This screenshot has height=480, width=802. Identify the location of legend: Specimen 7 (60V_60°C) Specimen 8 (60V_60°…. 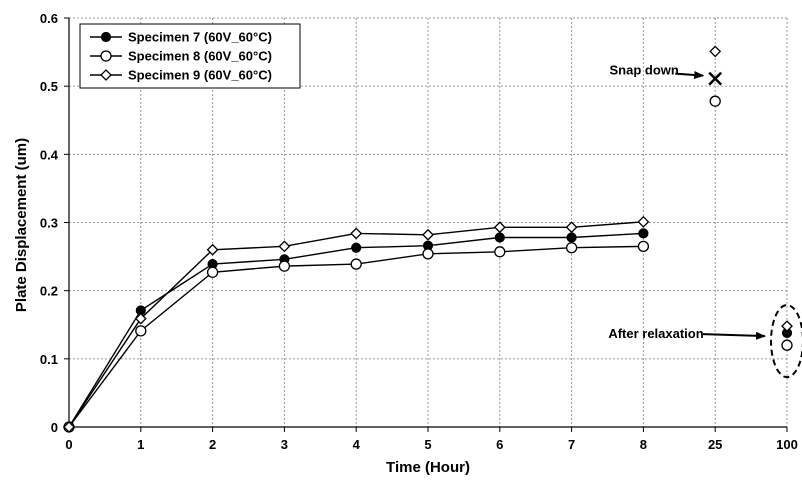
(190, 56).